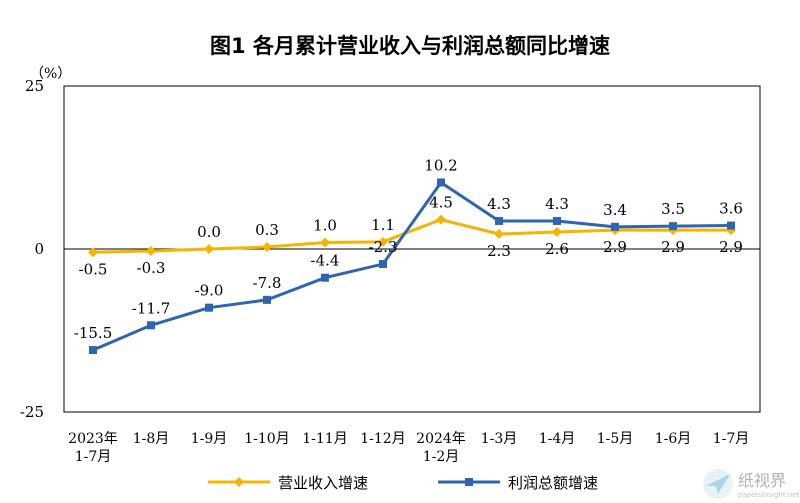  I want to click on x-tick-label: 1-9月, so click(209, 439).